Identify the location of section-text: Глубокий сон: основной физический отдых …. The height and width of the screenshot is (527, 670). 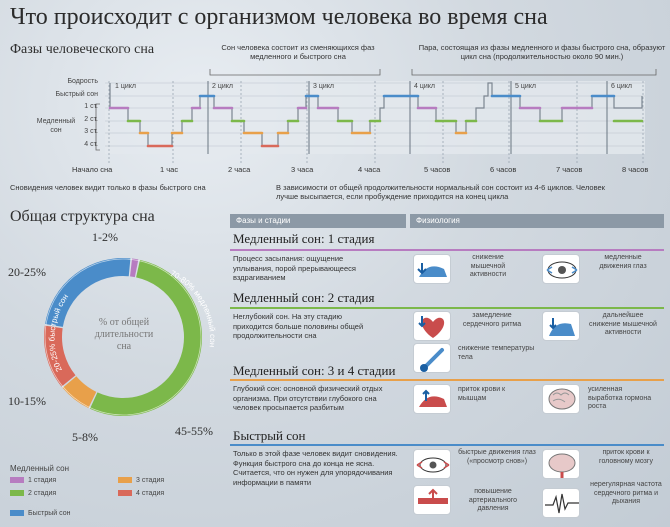
(308, 398).